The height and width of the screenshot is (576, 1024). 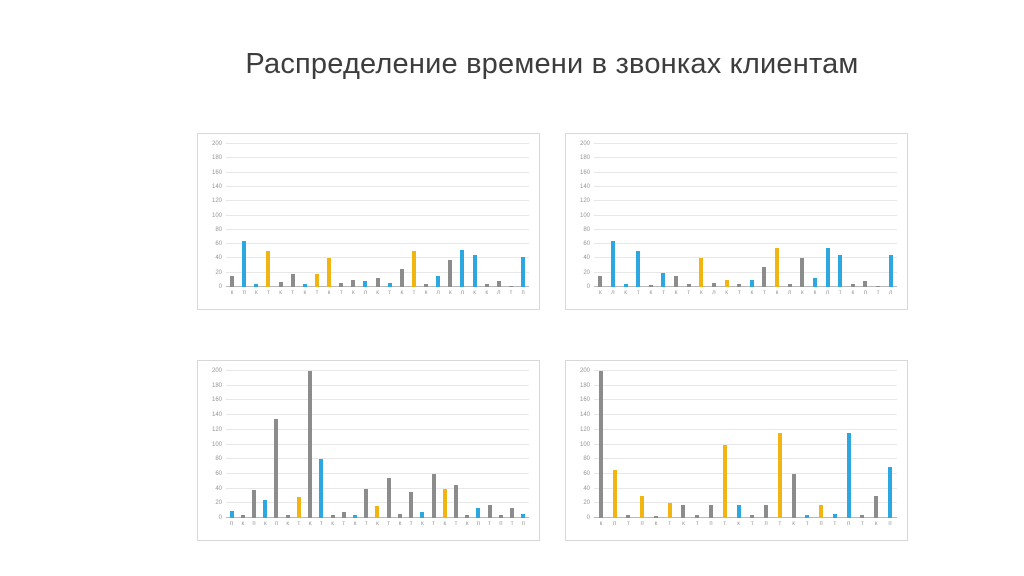 I want to click on bars-group, so click(x=377, y=444).